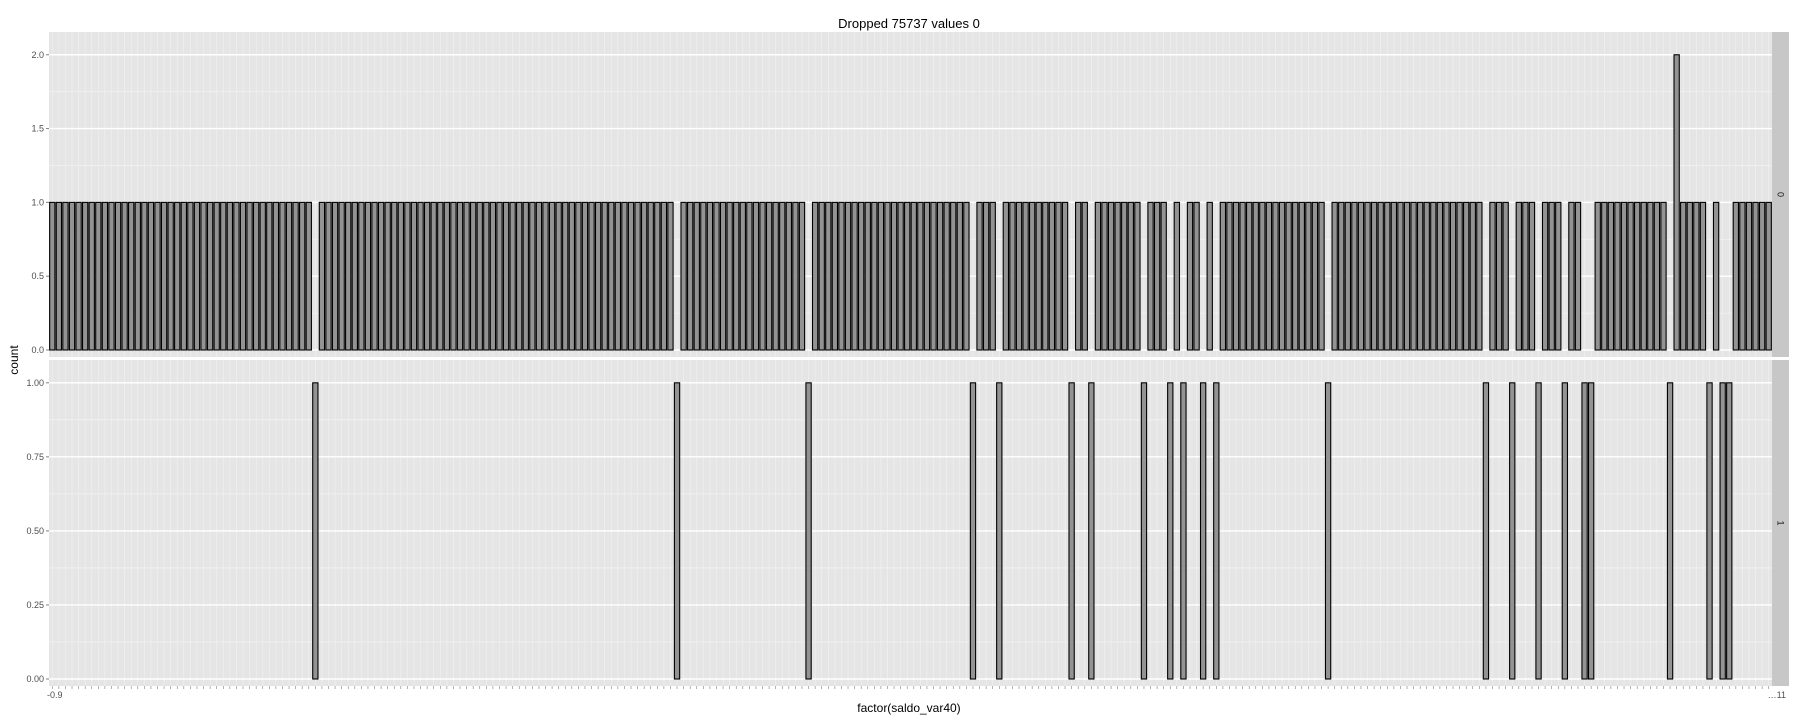 Image resolution: width=1800 pixels, height=720 pixels. What do you see at coordinates (1780, 194) in the screenshot?
I see `facet-strip` at bounding box center [1780, 194].